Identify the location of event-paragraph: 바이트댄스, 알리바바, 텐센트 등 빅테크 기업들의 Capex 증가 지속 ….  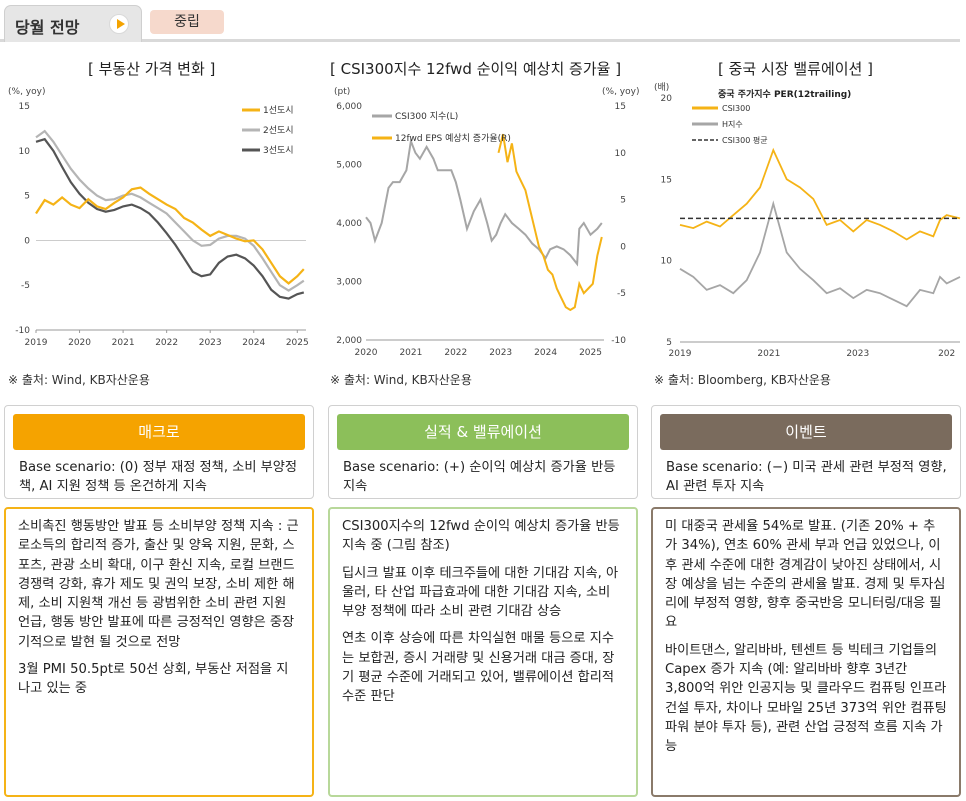
(806, 698).